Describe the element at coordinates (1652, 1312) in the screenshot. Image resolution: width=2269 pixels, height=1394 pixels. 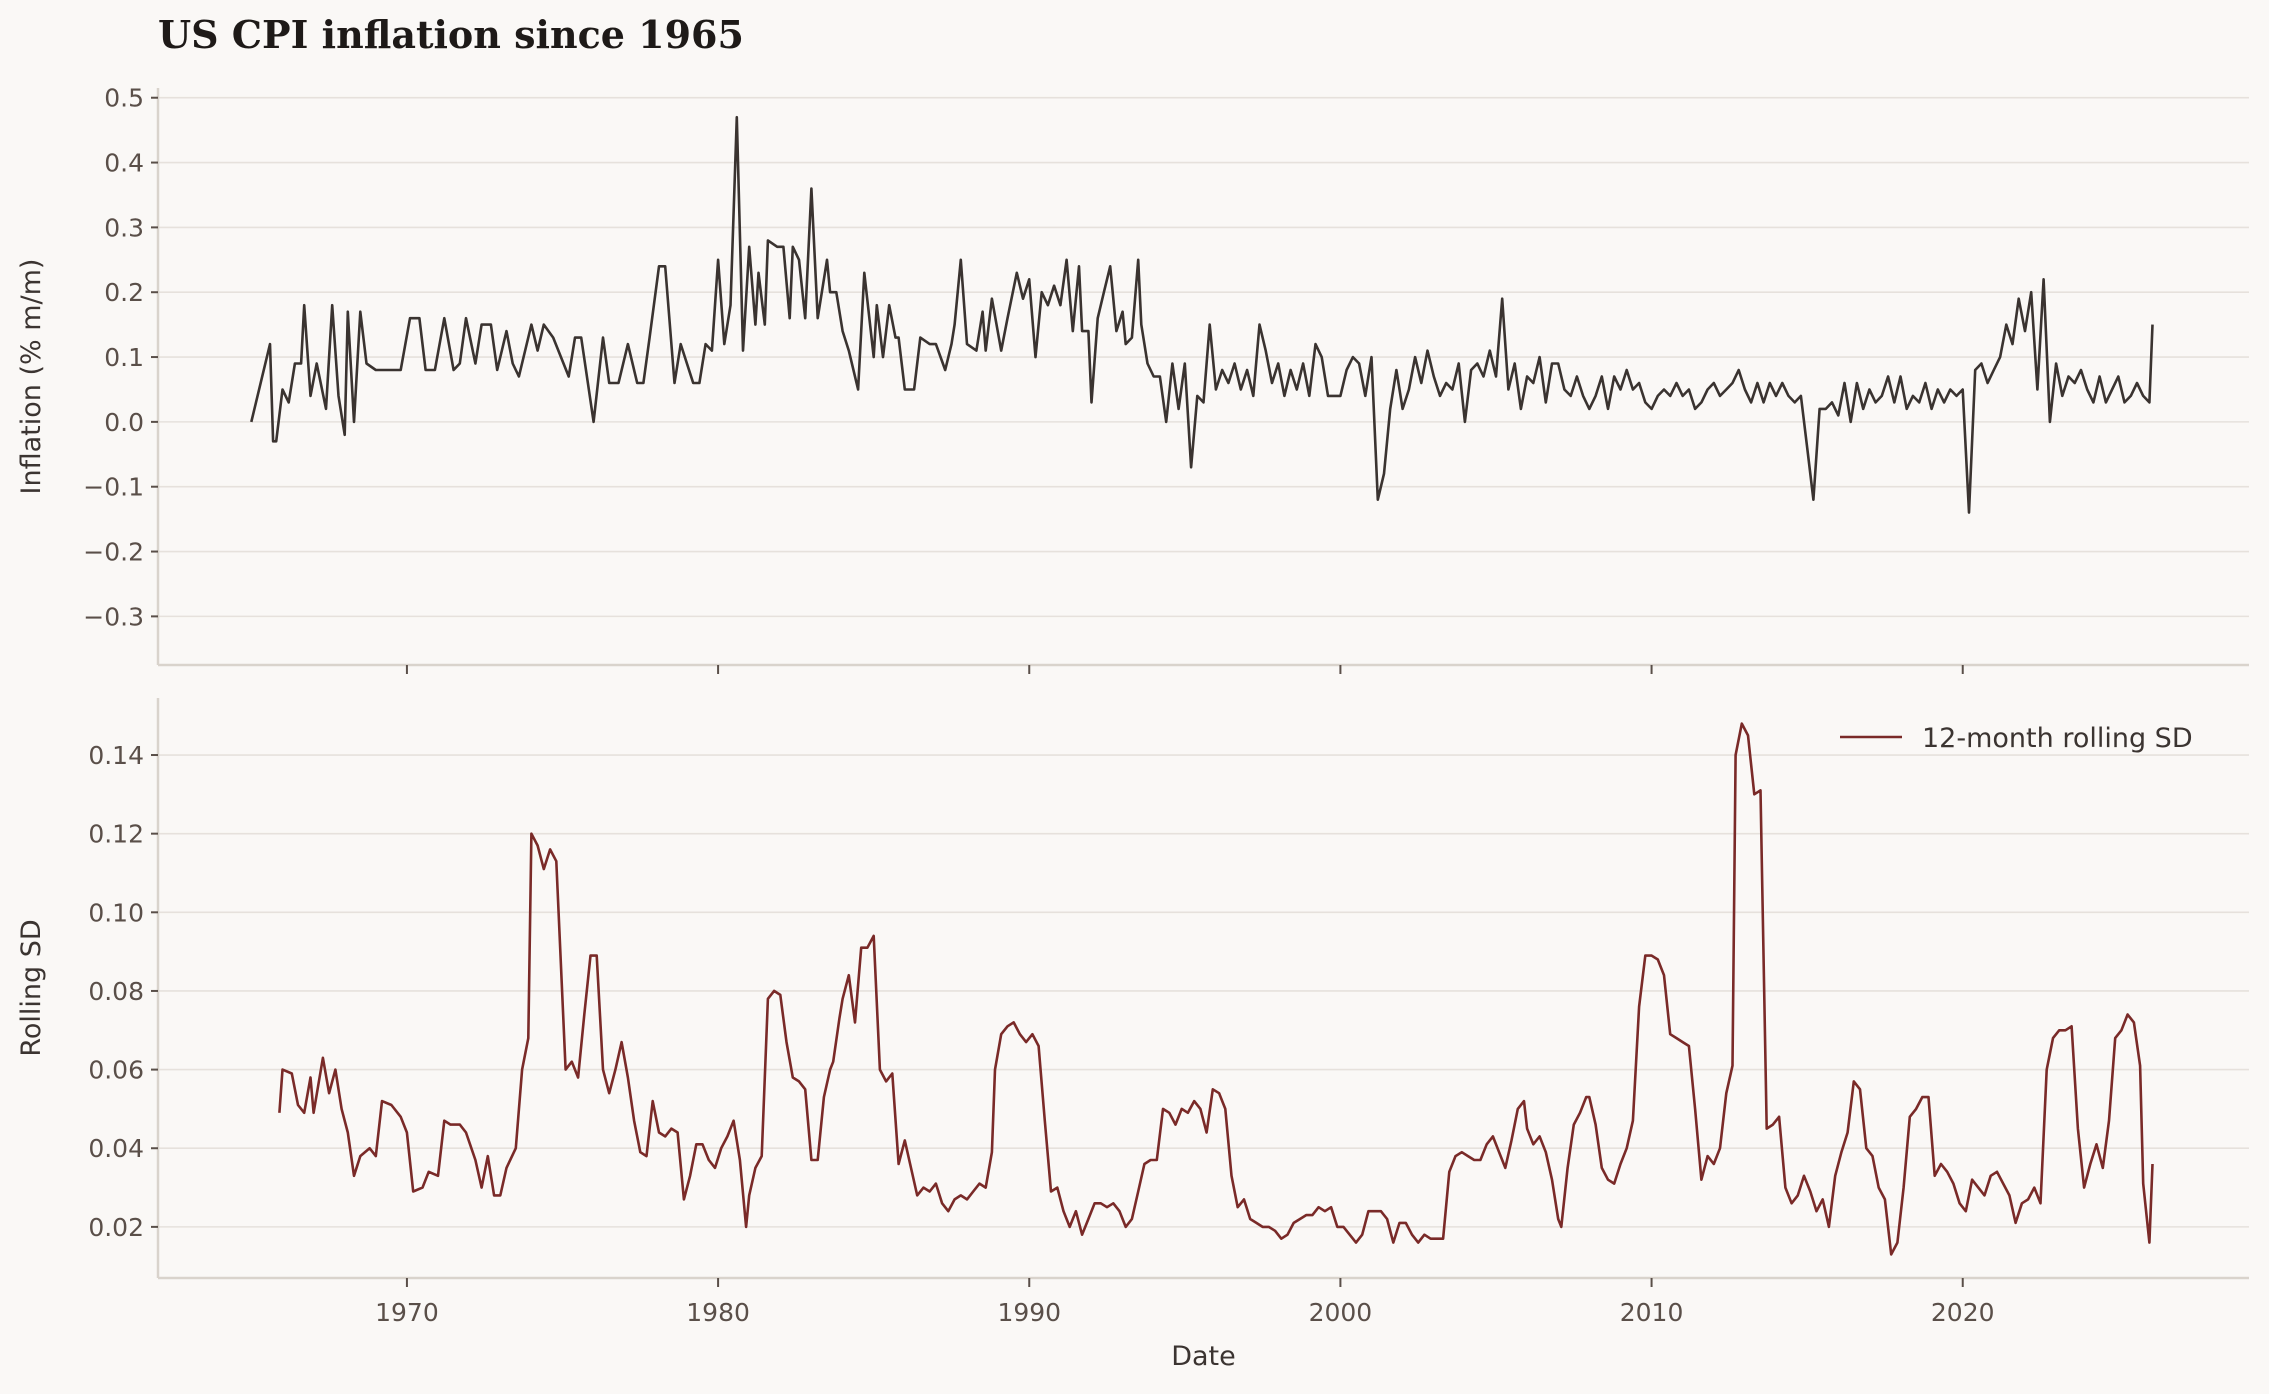
I see `x-tick-label: 2010` at that location.